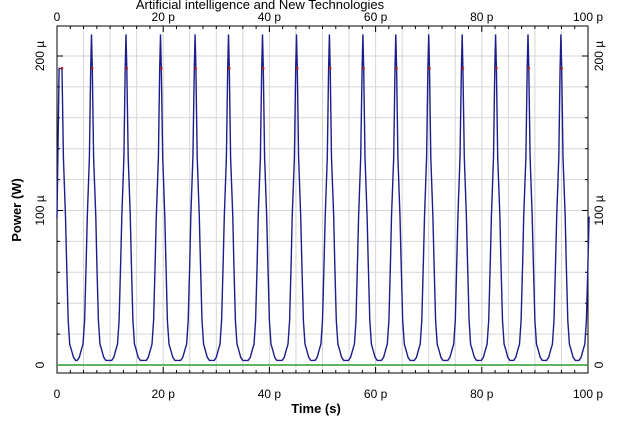 The width and height of the screenshot is (622, 421). I want to click on x-tick-label-top: 20 p, so click(164, 17).